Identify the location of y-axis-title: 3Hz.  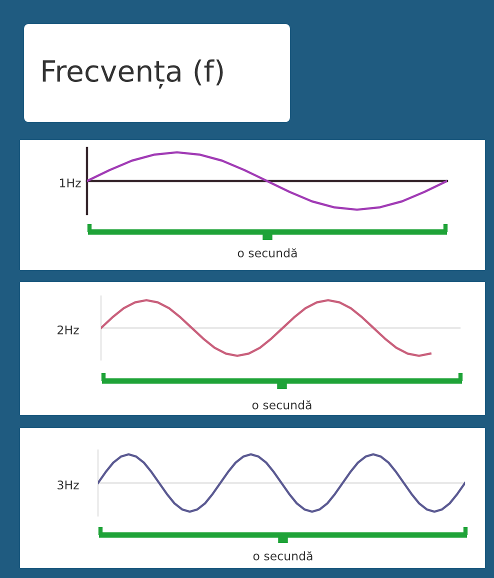
(68, 485).